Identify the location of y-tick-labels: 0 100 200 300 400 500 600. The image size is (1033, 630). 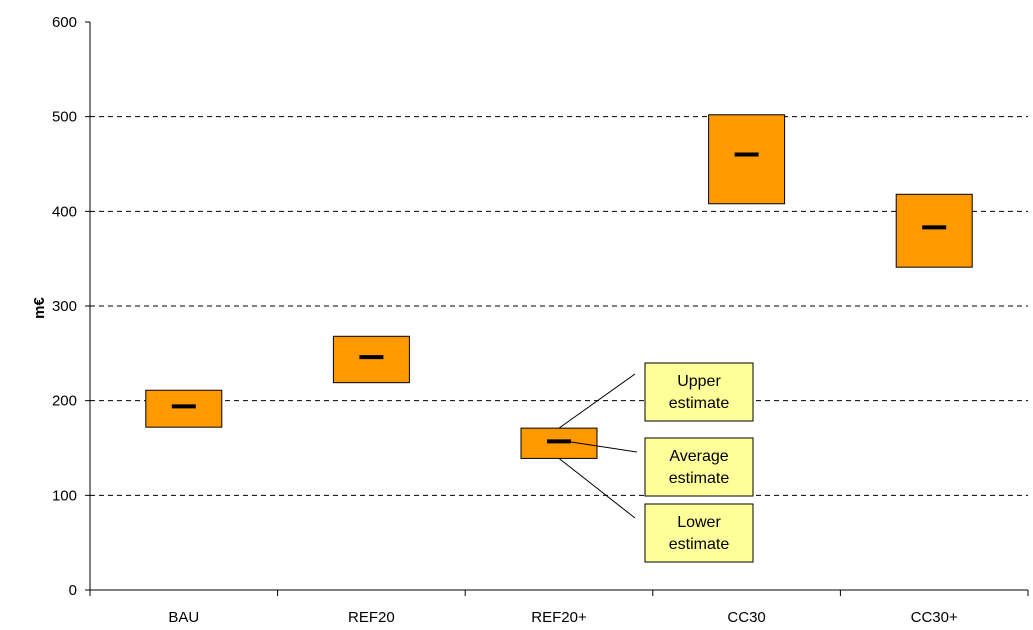
(64, 306).